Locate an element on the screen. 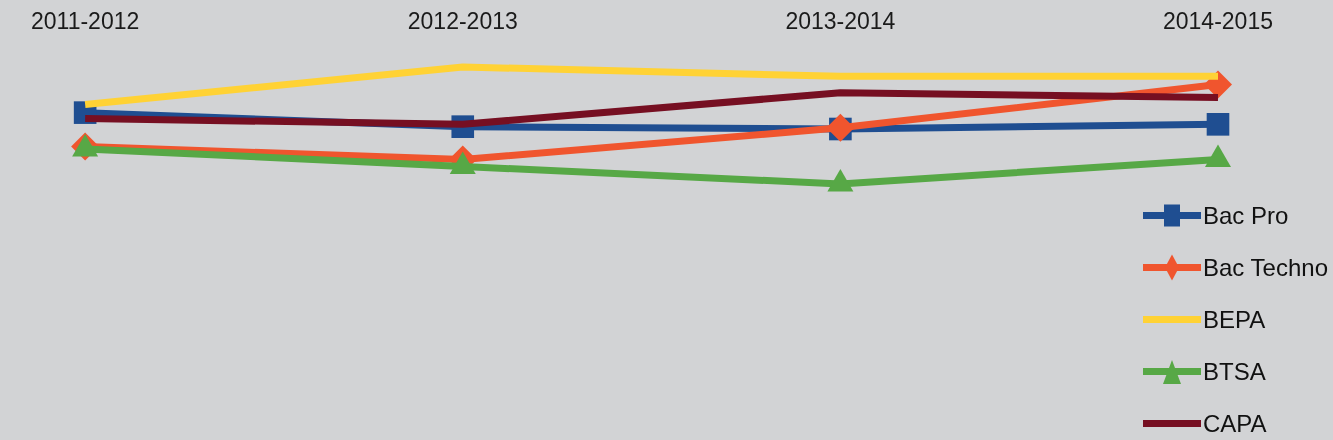  x-tick-label: 2011-2012 is located at coordinates (85, 20).